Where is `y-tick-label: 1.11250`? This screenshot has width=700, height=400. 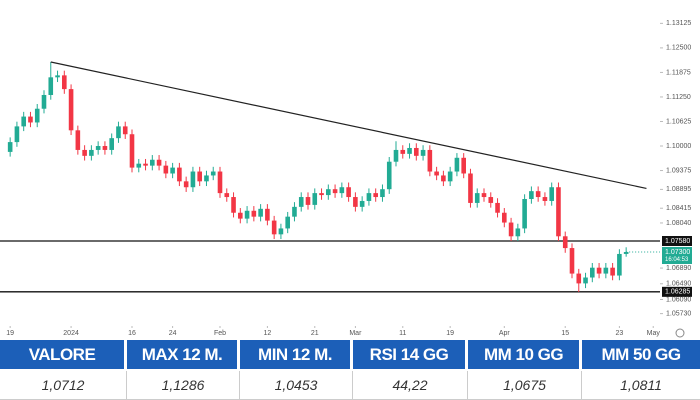
y-tick-label: 1.11250 is located at coordinates (678, 97).